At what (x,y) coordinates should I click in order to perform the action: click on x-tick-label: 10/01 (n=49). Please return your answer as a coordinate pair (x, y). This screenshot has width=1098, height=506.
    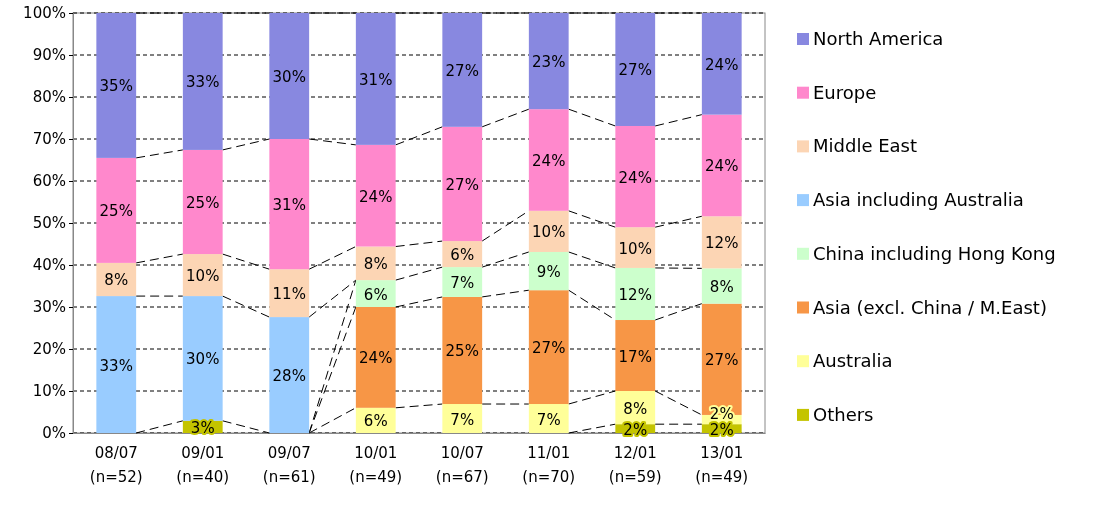
    Looking at the image, I should click on (376, 465).